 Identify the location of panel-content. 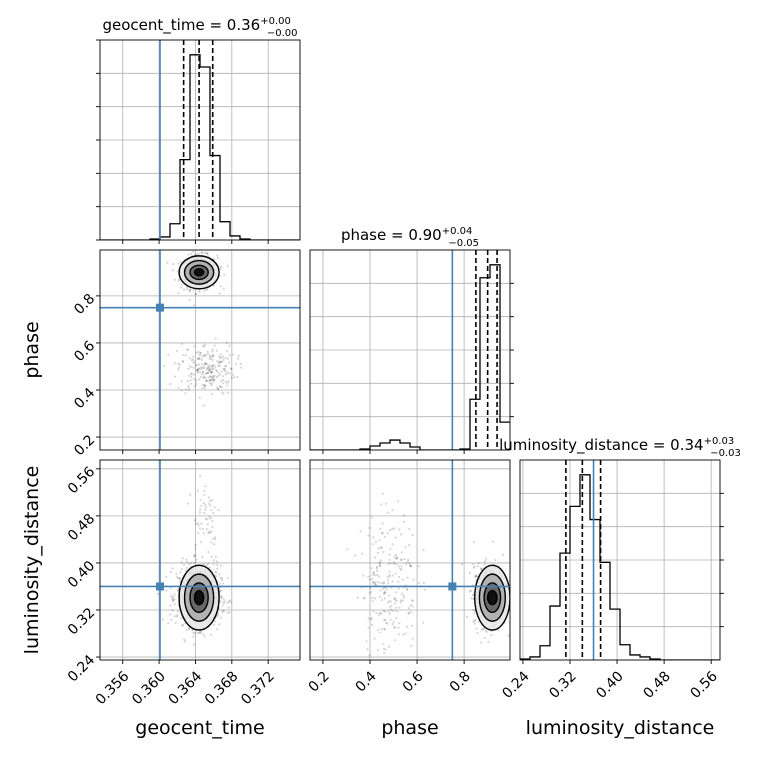
(200, 350).